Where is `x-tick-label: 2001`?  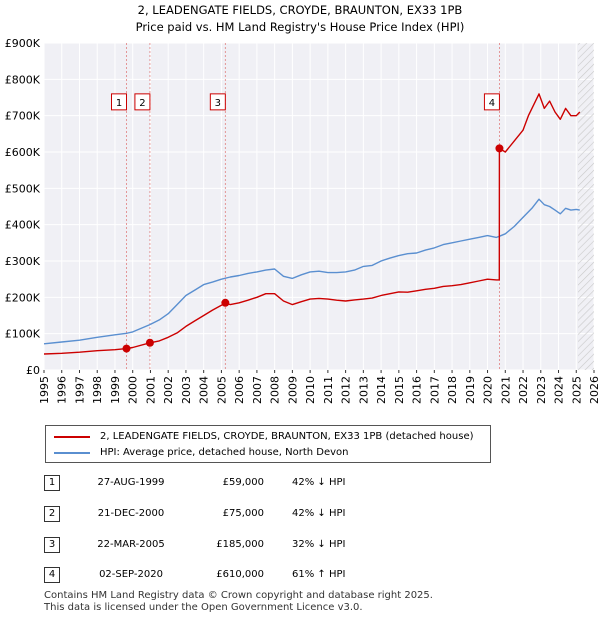
x-tick-label: 2001 is located at coordinates (150, 390).